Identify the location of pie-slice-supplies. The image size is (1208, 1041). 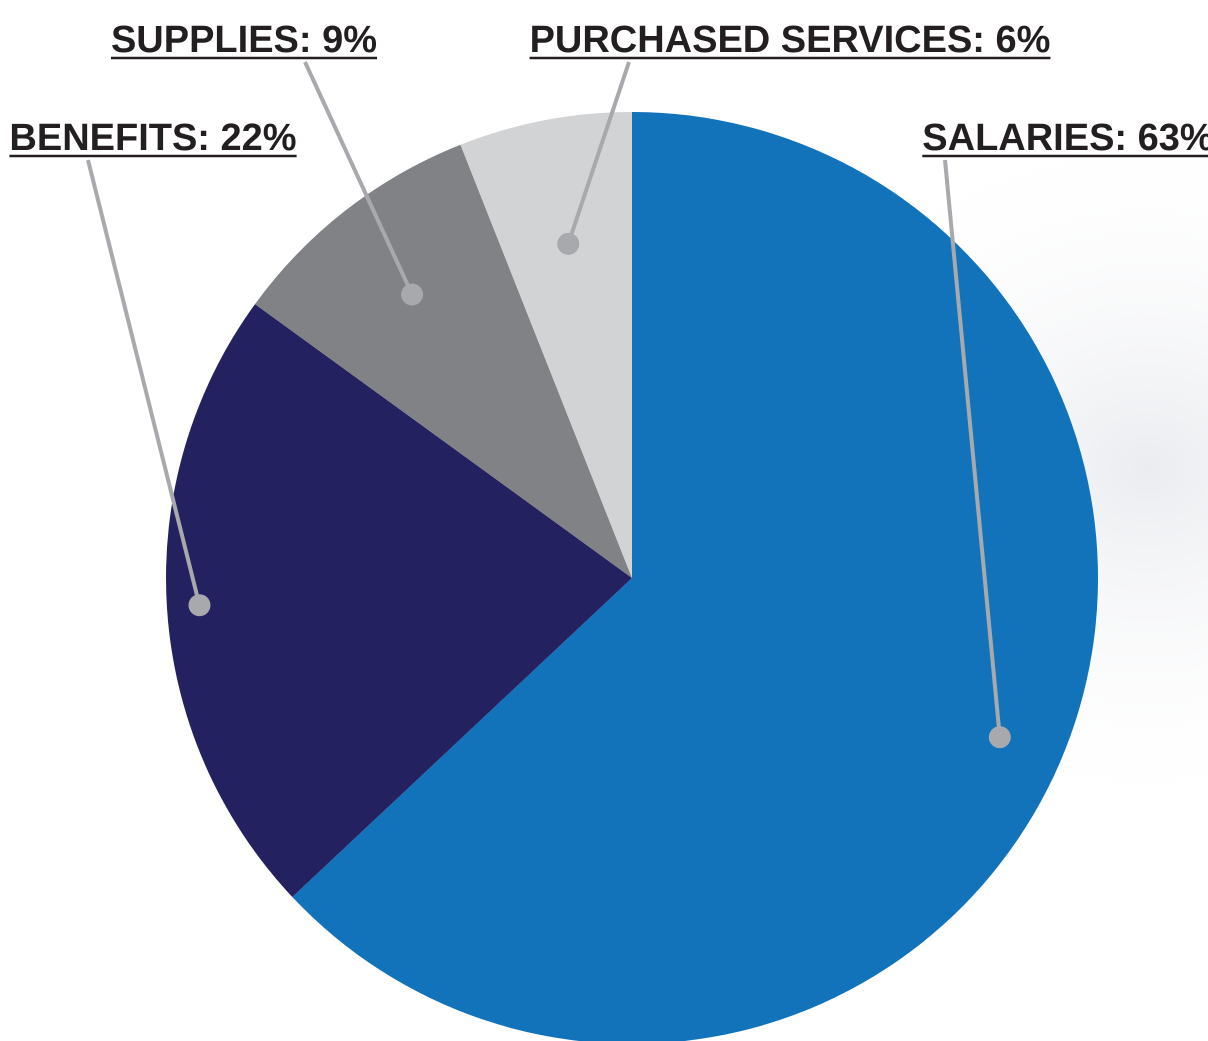
(443, 361).